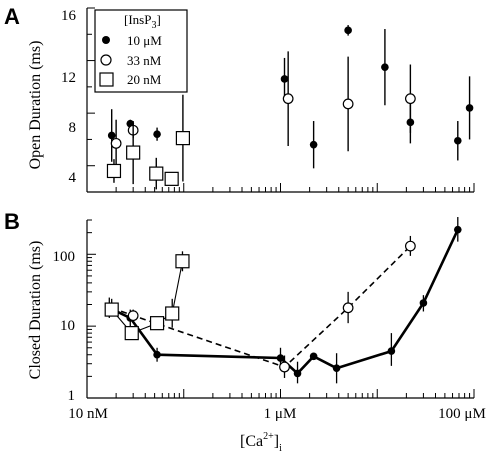  I want to click on panel-a-y-ticks, so click(91, 100).